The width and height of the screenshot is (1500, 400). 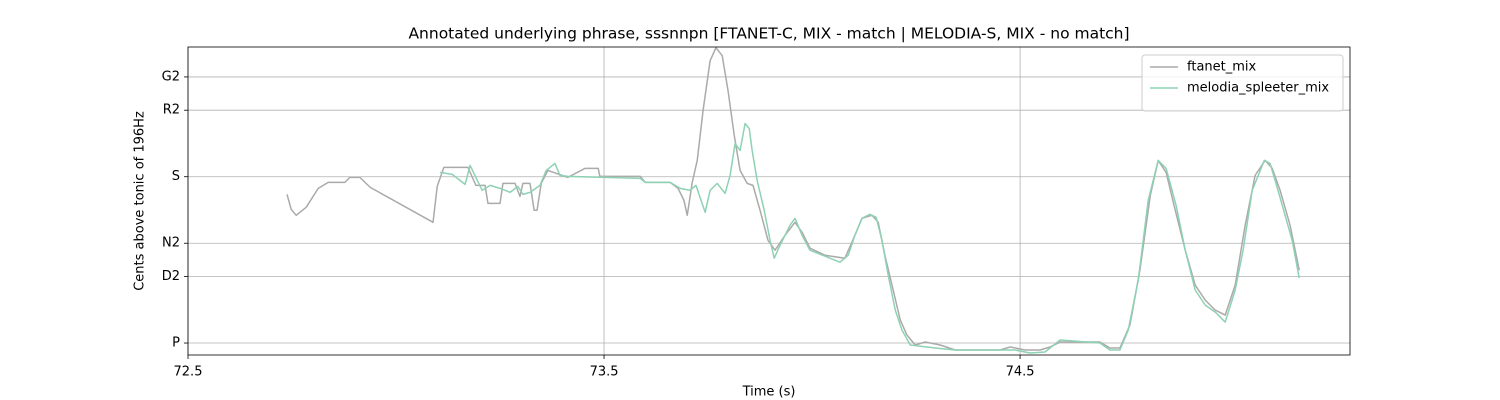 I want to click on y-axis-label: Cents above tonic of 196Hz, so click(x=140, y=201).